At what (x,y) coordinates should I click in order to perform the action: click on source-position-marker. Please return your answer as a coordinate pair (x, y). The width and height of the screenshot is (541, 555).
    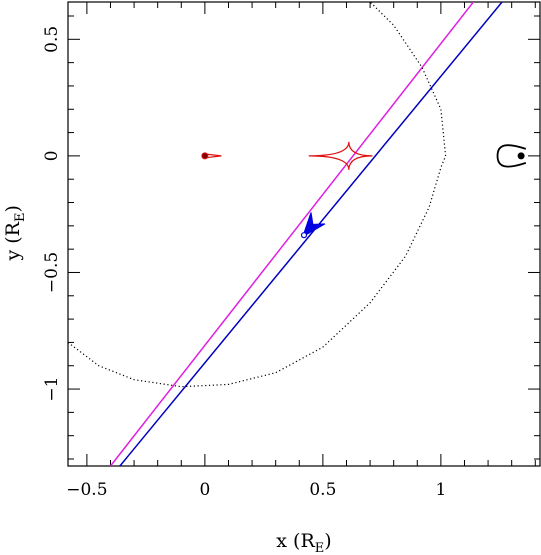
    Looking at the image, I should click on (304, 235).